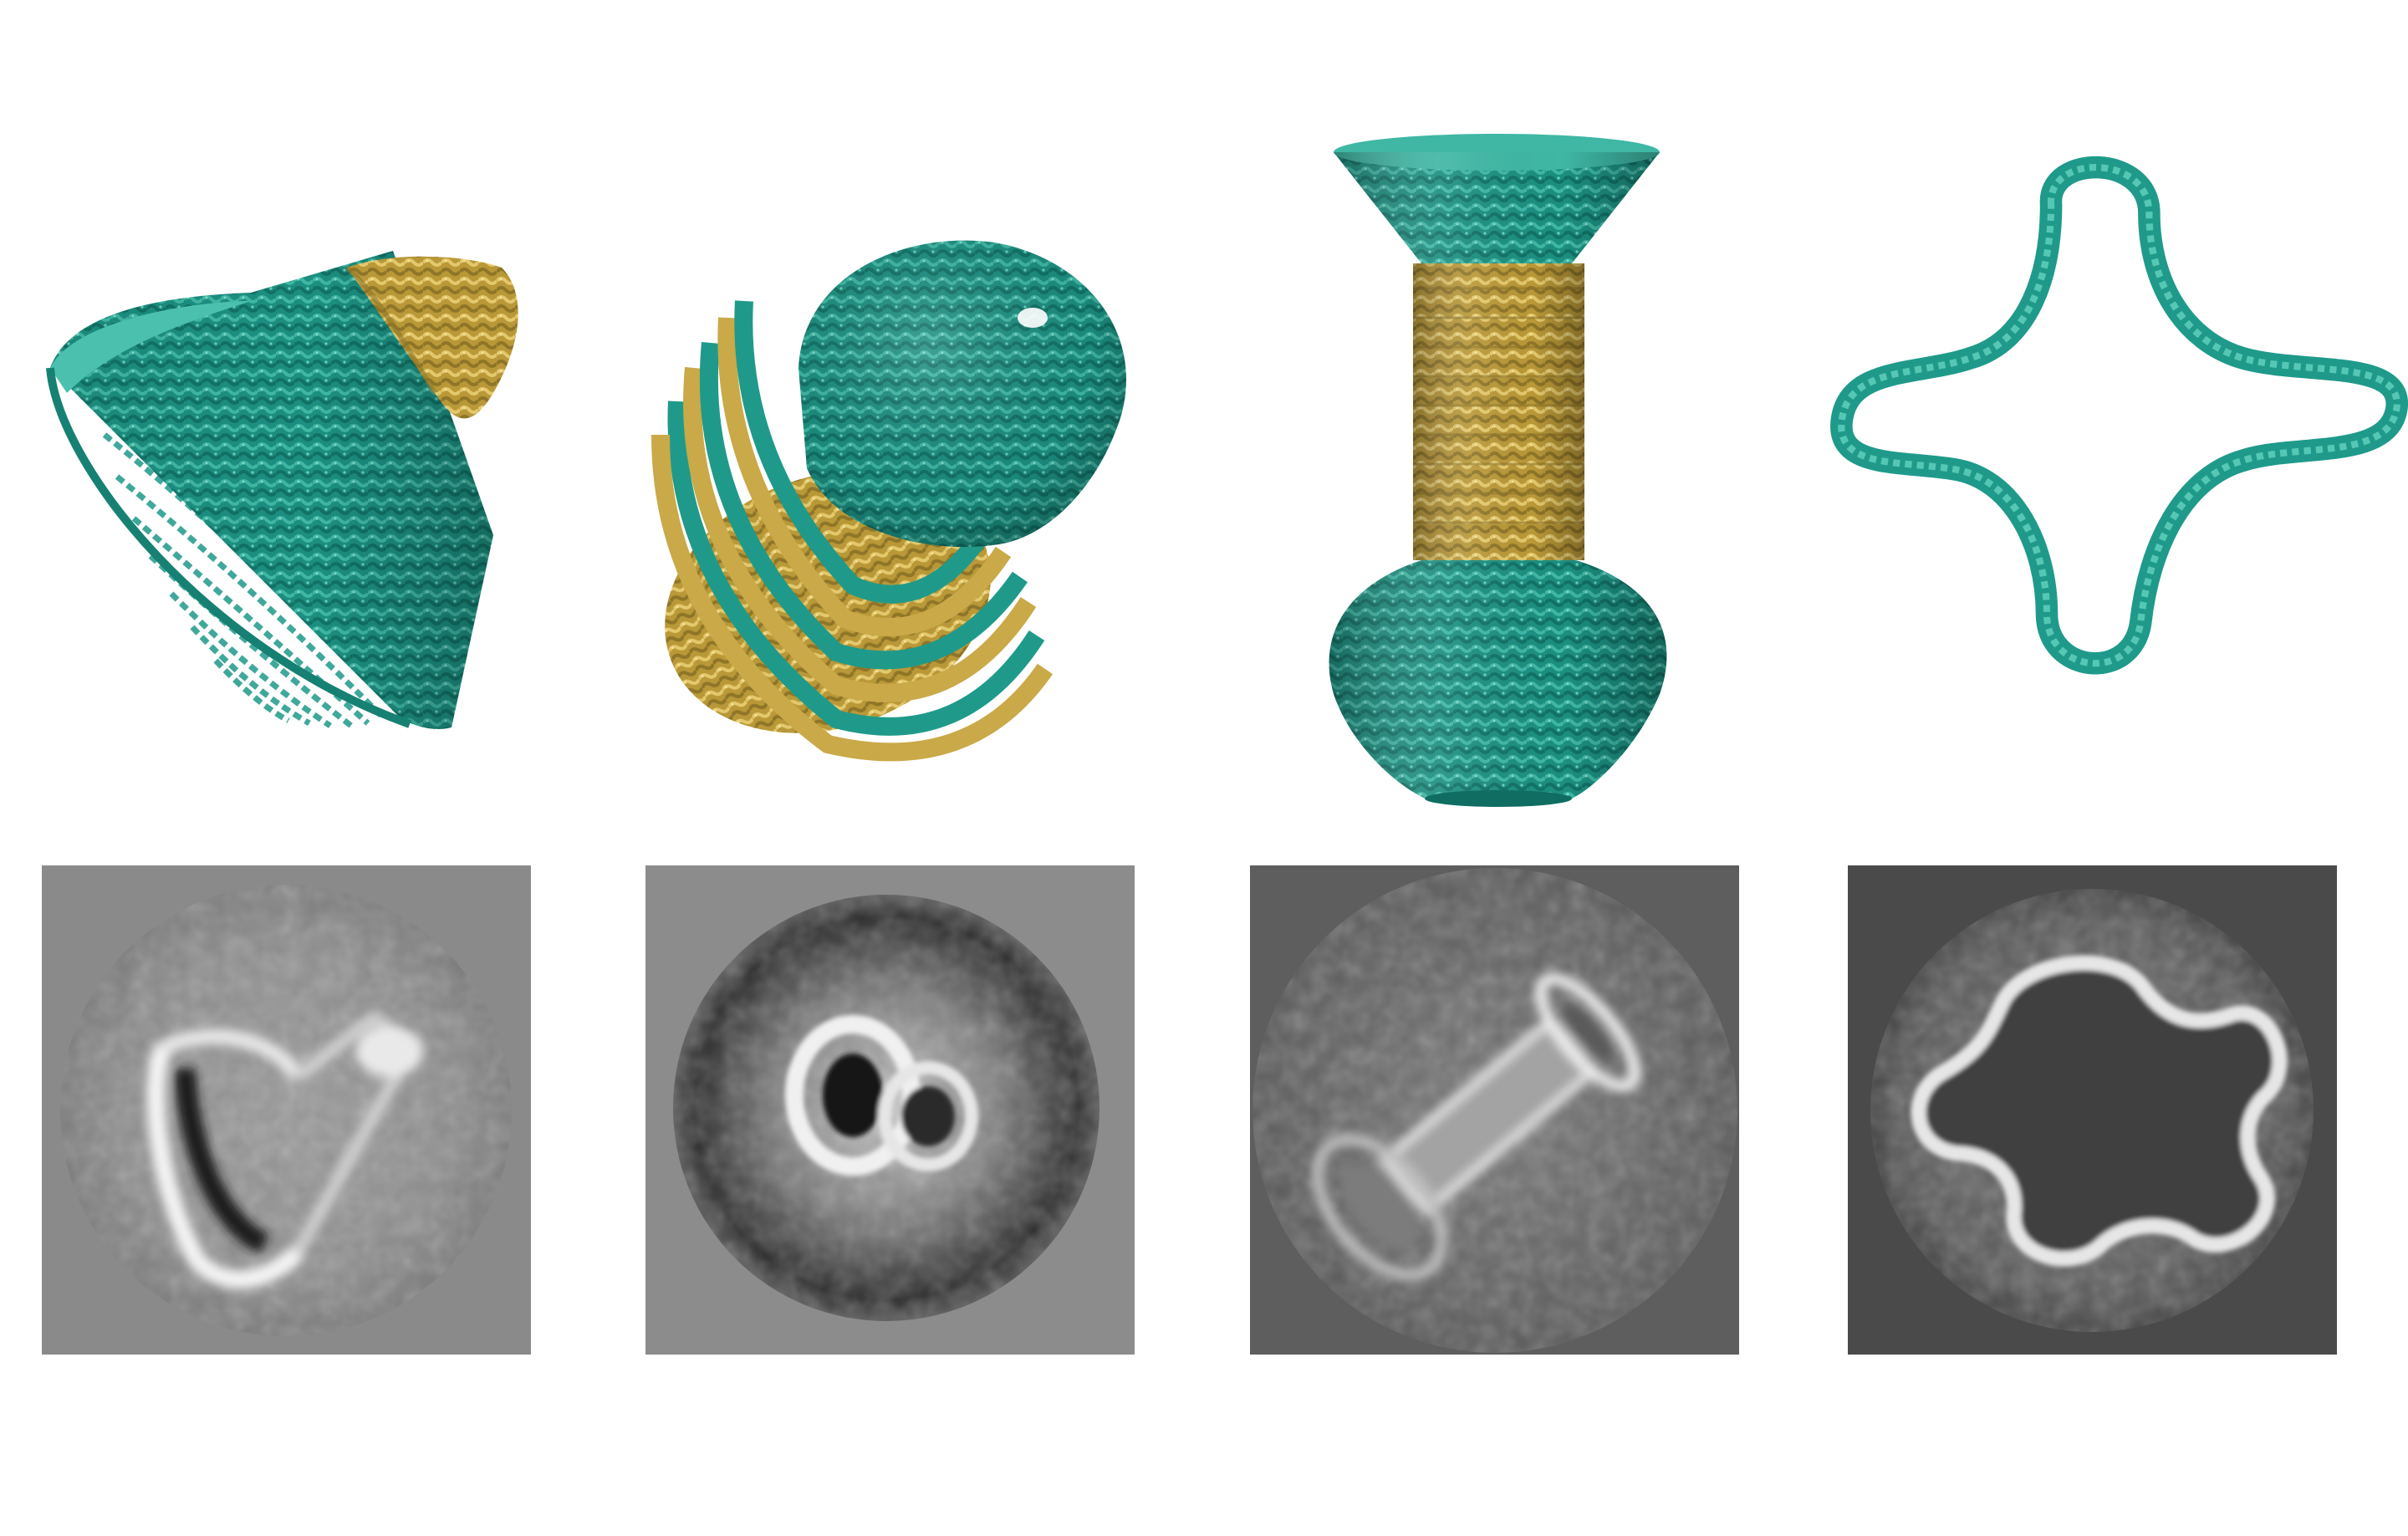 The width and height of the screenshot is (2408, 1536). What do you see at coordinates (286, 1110) in the screenshot?
I see `cone-class-average` at bounding box center [286, 1110].